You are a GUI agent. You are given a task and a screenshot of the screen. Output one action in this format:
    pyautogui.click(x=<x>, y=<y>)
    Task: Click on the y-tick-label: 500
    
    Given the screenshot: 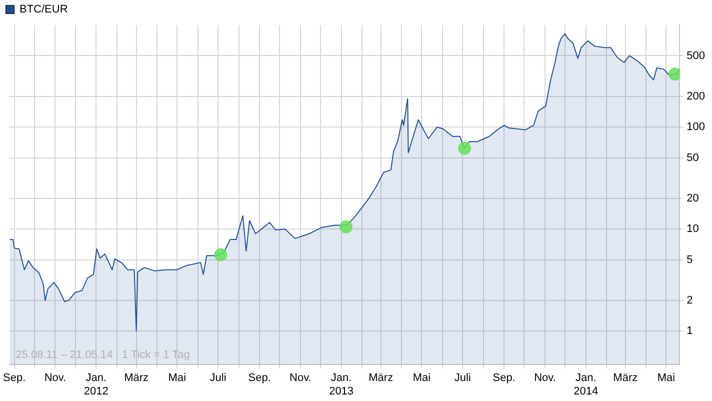 What is the action you would take?
    pyautogui.click(x=696, y=56)
    